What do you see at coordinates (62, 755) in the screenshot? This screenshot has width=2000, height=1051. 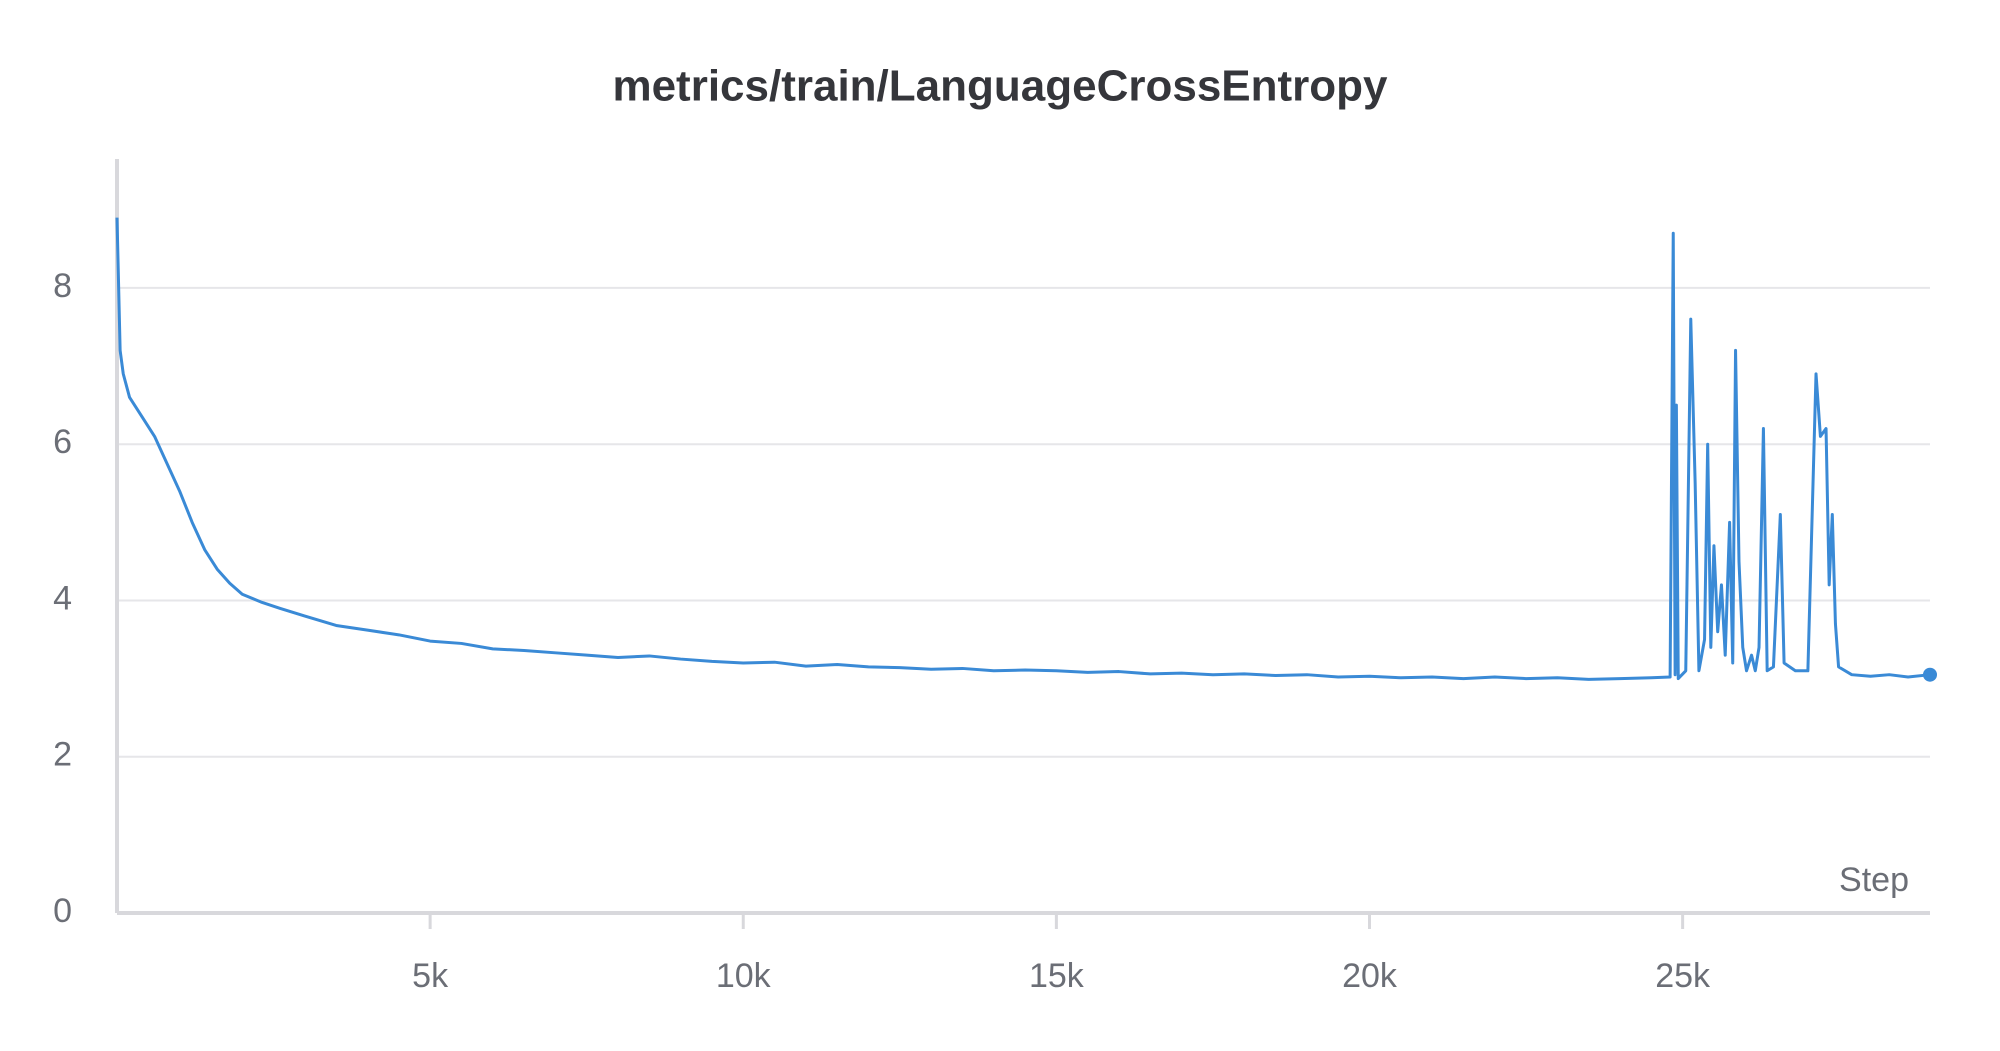 I see `y-tick-label: 2` at bounding box center [62, 755].